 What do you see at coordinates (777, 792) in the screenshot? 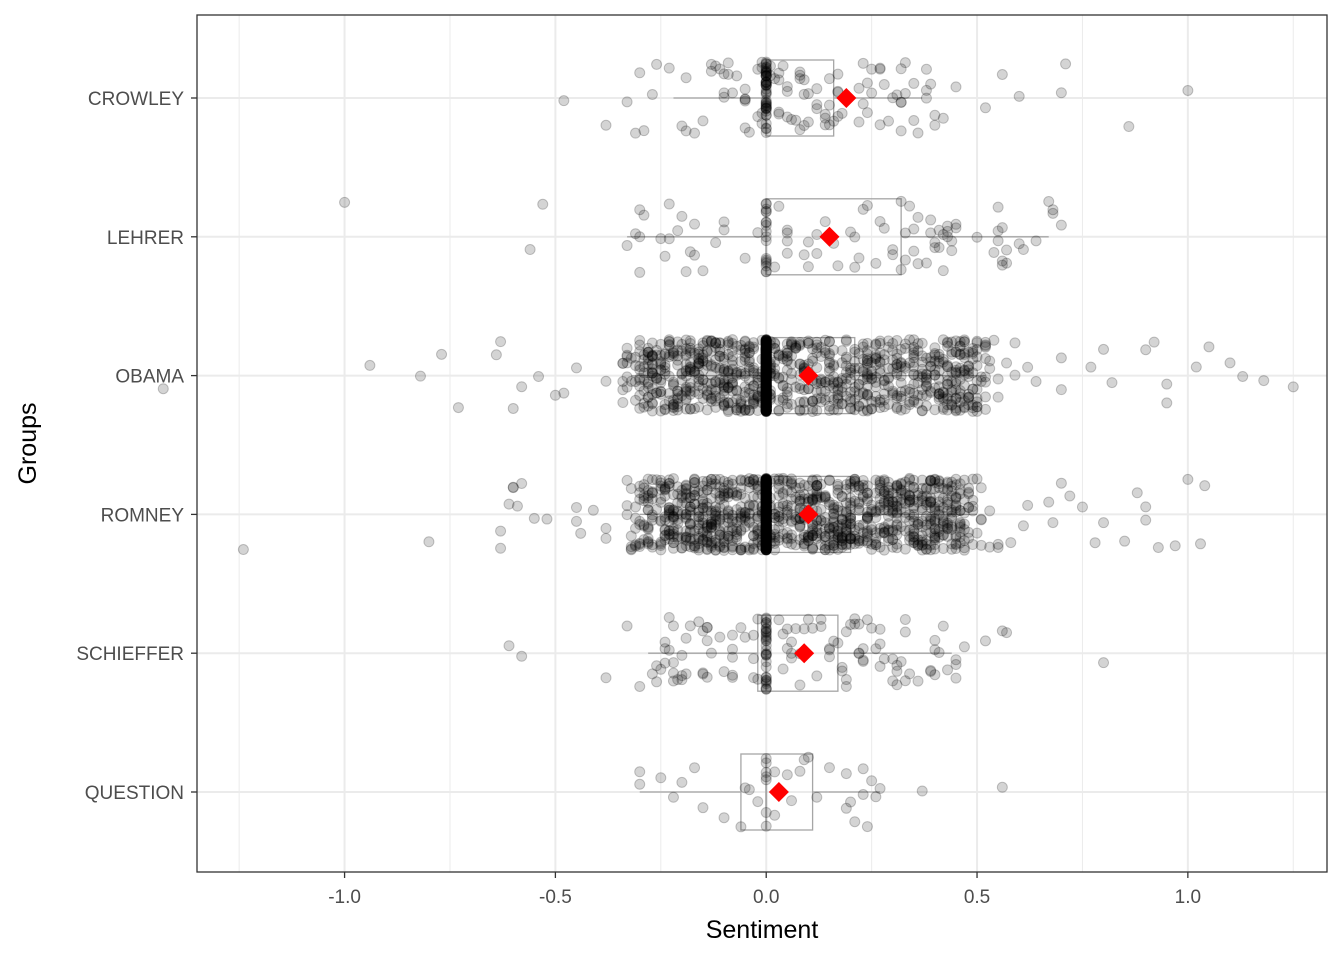
I see `box-iqr` at bounding box center [777, 792].